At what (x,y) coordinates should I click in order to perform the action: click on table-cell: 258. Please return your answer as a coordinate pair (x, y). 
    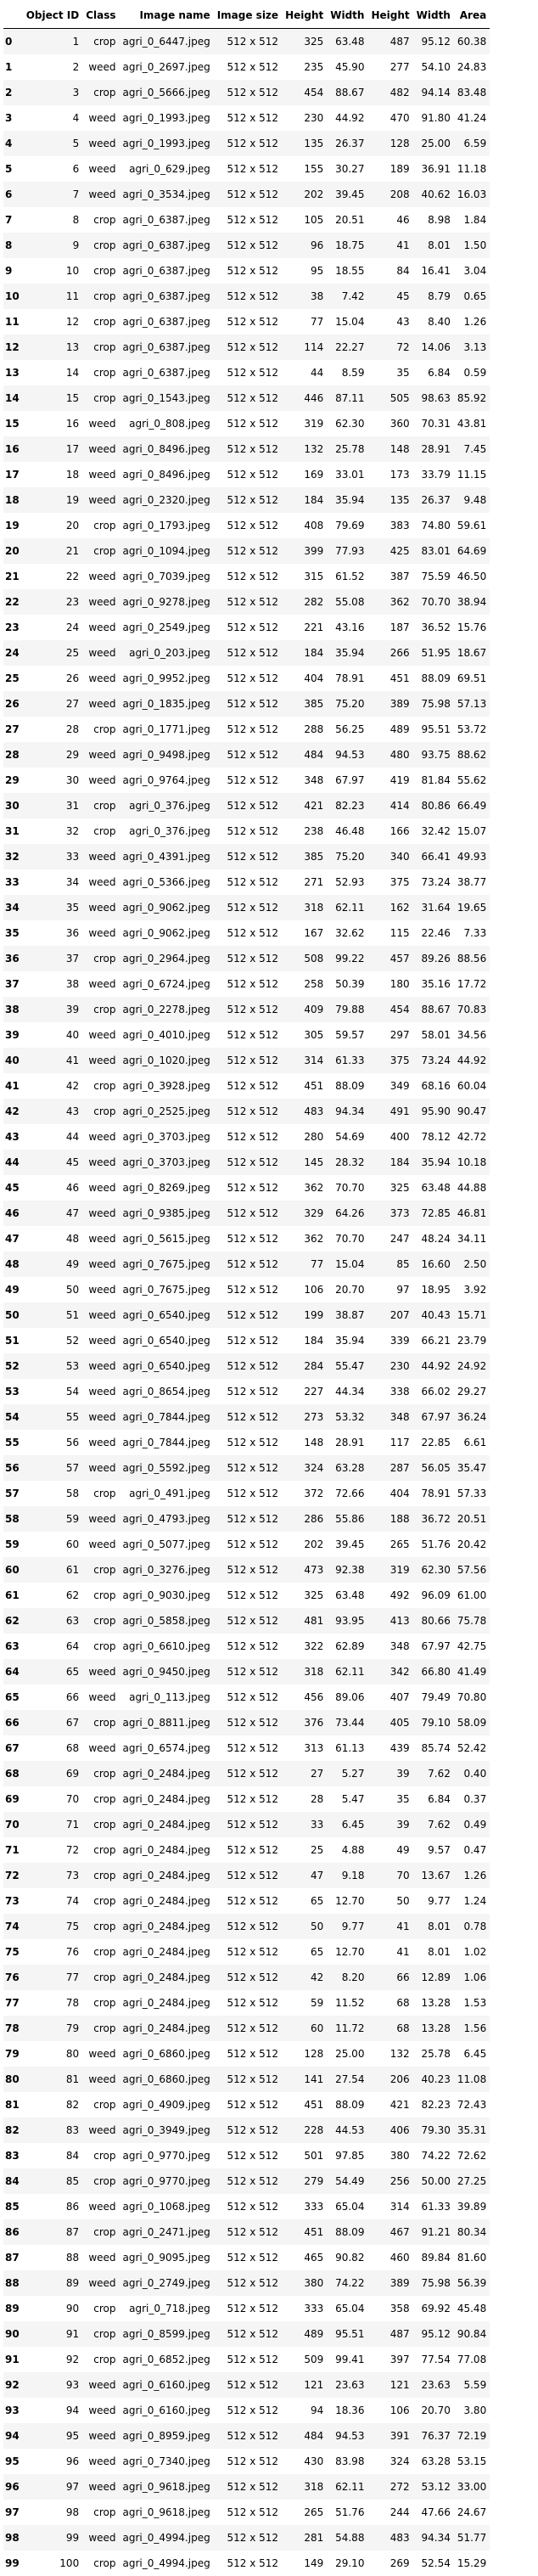
    Looking at the image, I should click on (304, 984).